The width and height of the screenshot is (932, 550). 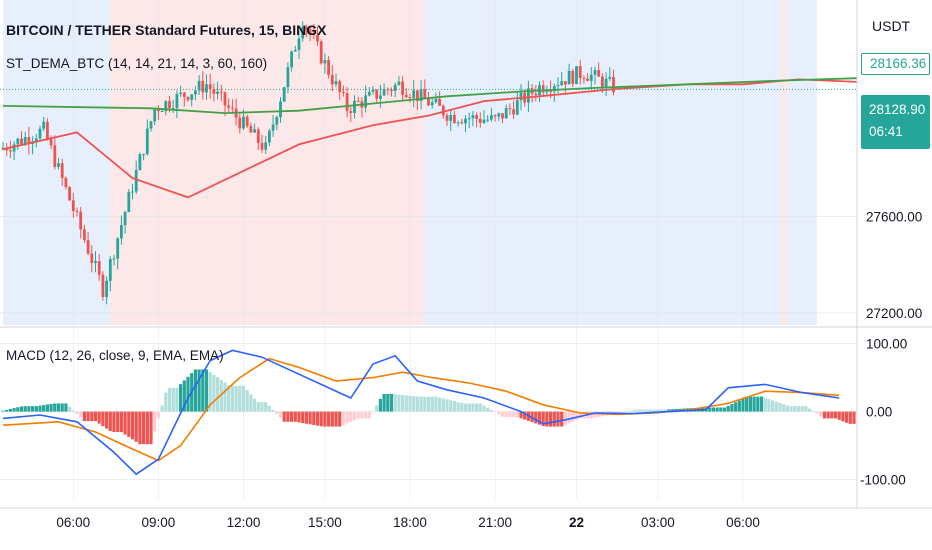 What do you see at coordinates (891, 26) in the screenshot?
I see `currency-label: USDT` at bounding box center [891, 26].